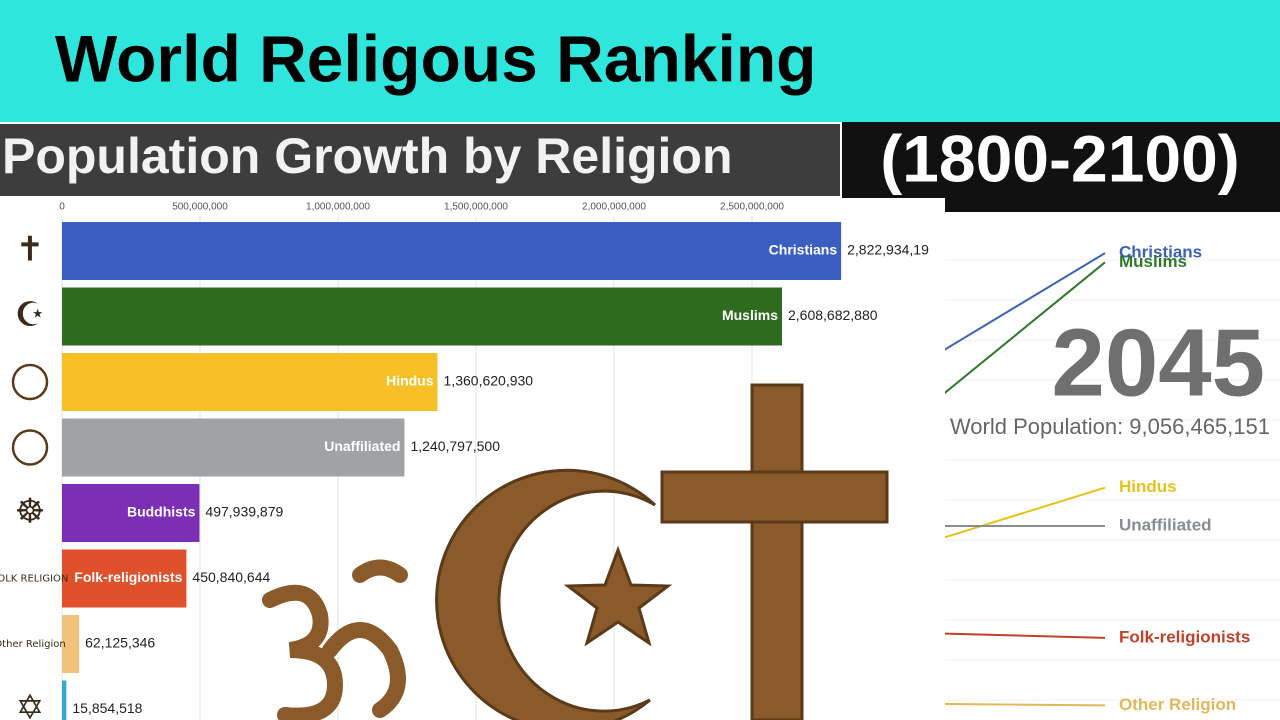 The image size is (1280, 720). I want to click on title: World Religous Ranking, so click(435, 58).